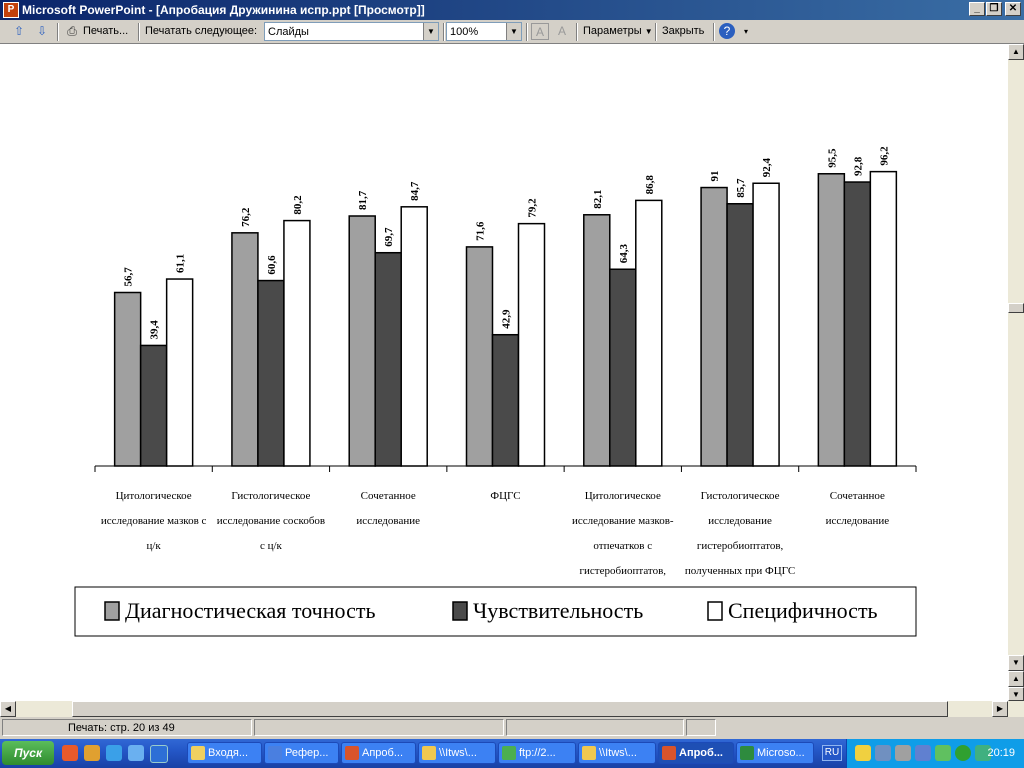 This screenshot has width=1024, height=768. What do you see at coordinates (72, 31) in the screenshot?
I see `printer-icon: ⎙` at bounding box center [72, 31].